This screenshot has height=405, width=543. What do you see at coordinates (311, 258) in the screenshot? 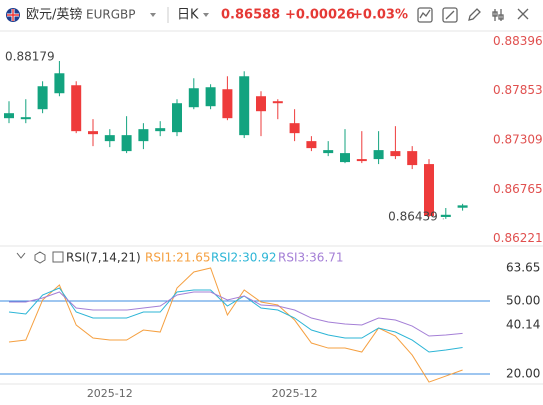
I see `legend-entry: RSI3:36.71` at bounding box center [311, 258].